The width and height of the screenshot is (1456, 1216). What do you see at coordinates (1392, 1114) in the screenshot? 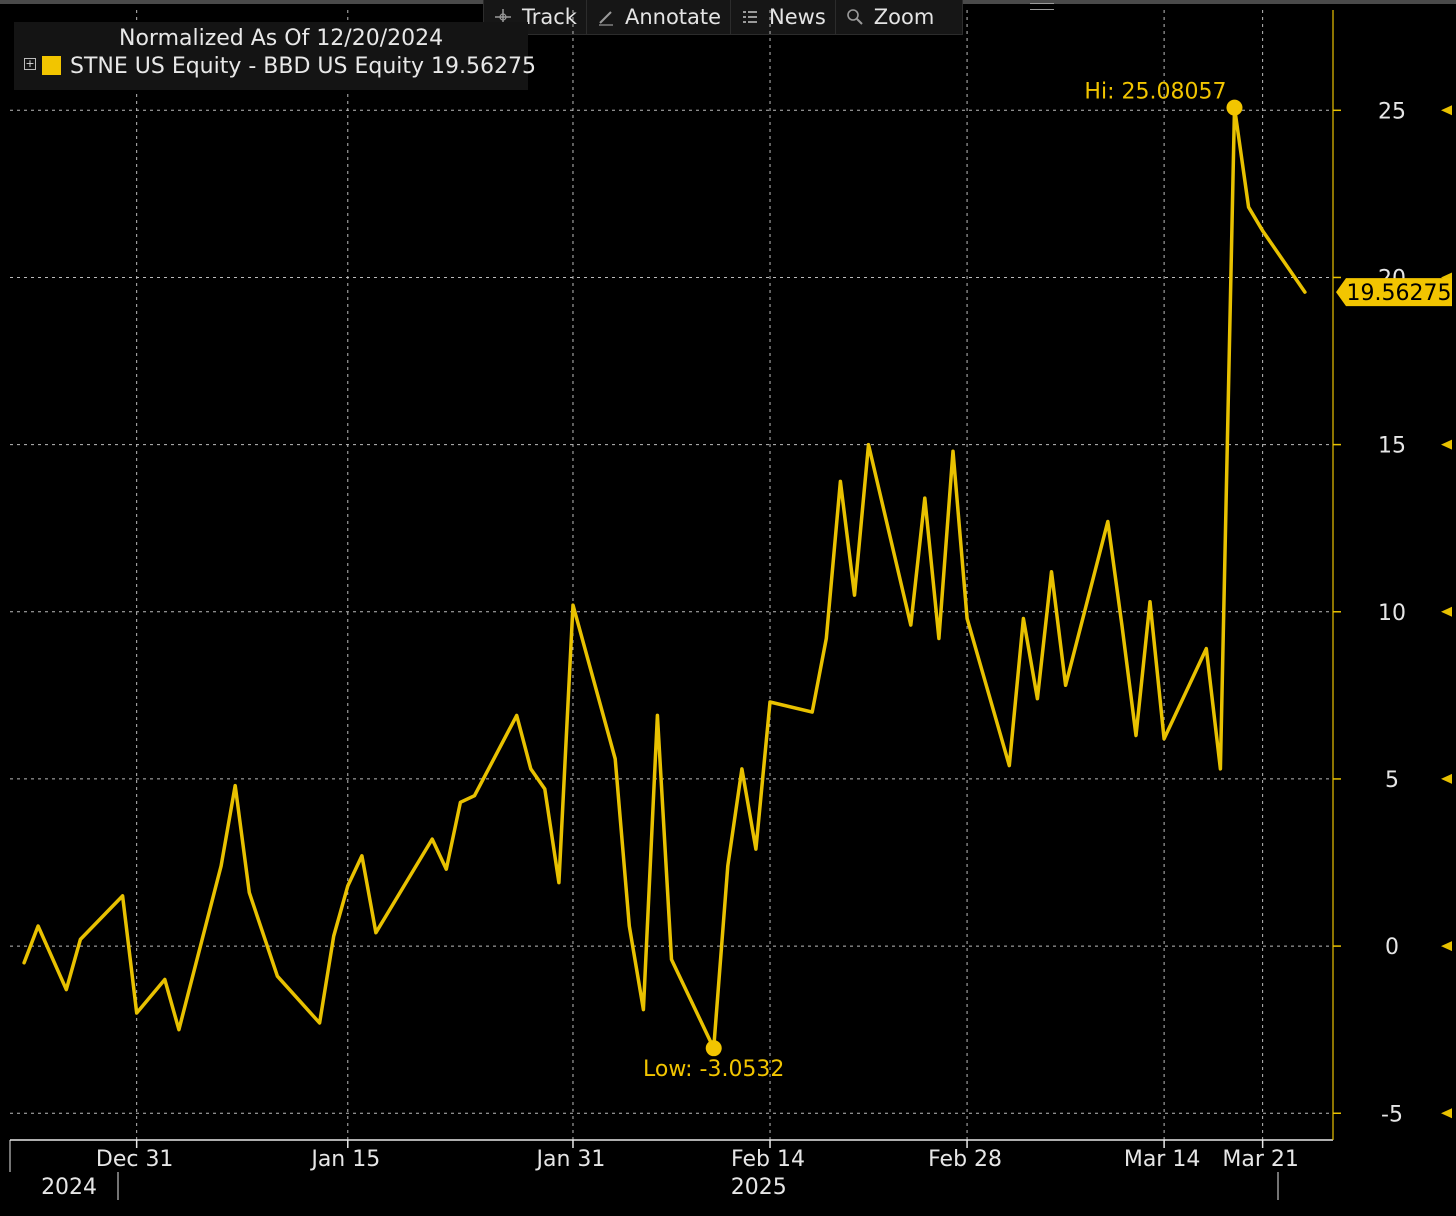
I see `y-tick-label: -5` at bounding box center [1392, 1114].